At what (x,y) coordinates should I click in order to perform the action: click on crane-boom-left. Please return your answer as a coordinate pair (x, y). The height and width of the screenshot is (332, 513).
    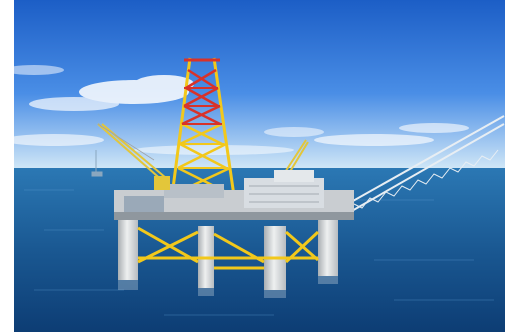
    Looking at the image, I should click on (132, 153).